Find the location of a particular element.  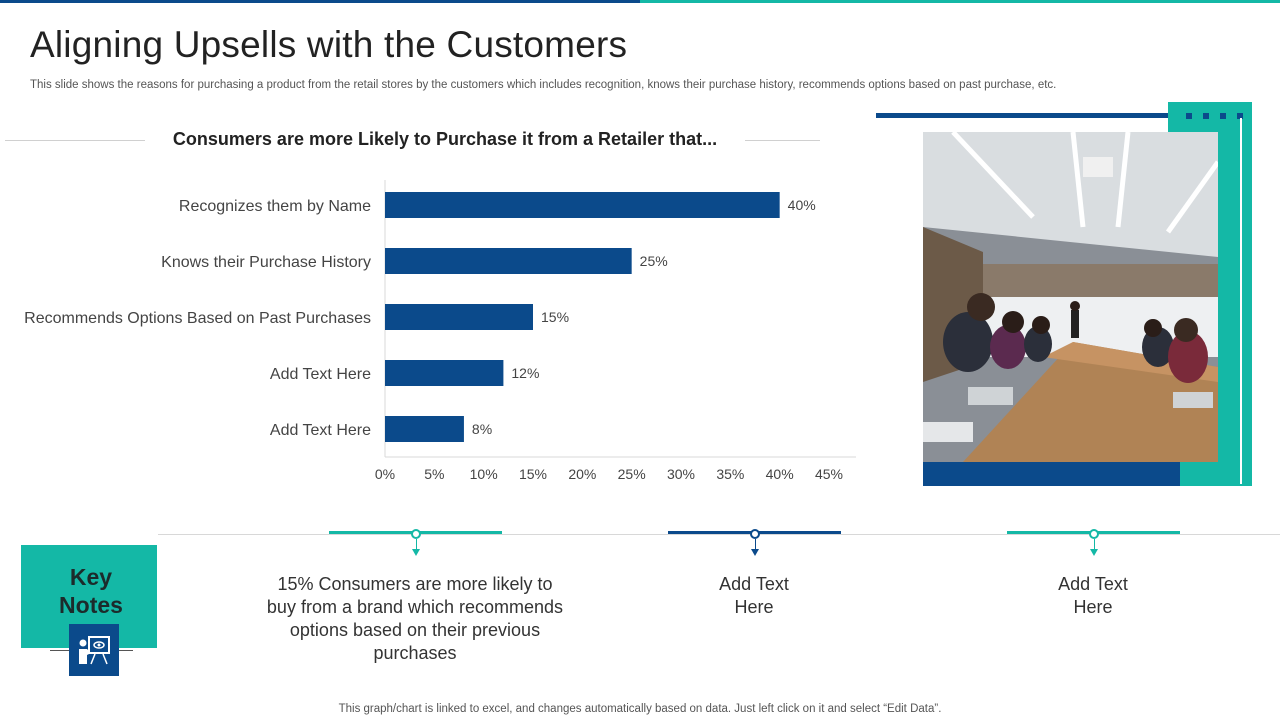

data-label: 40% is located at coordinates (802, 205).